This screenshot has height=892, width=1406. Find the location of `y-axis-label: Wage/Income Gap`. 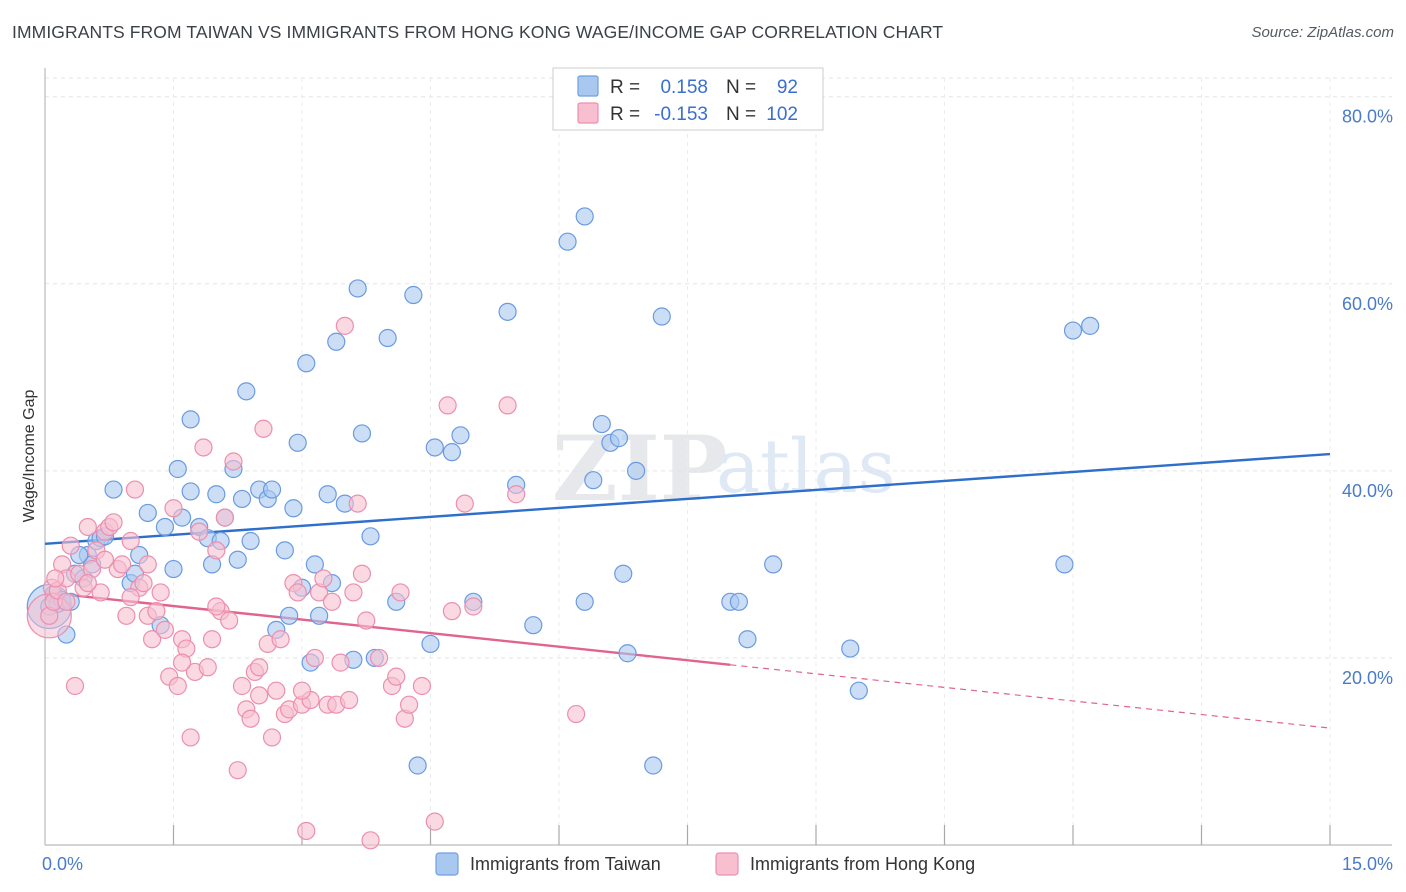

y-axis-label: Wage/Income Gap is located at coordinates (29, 456).